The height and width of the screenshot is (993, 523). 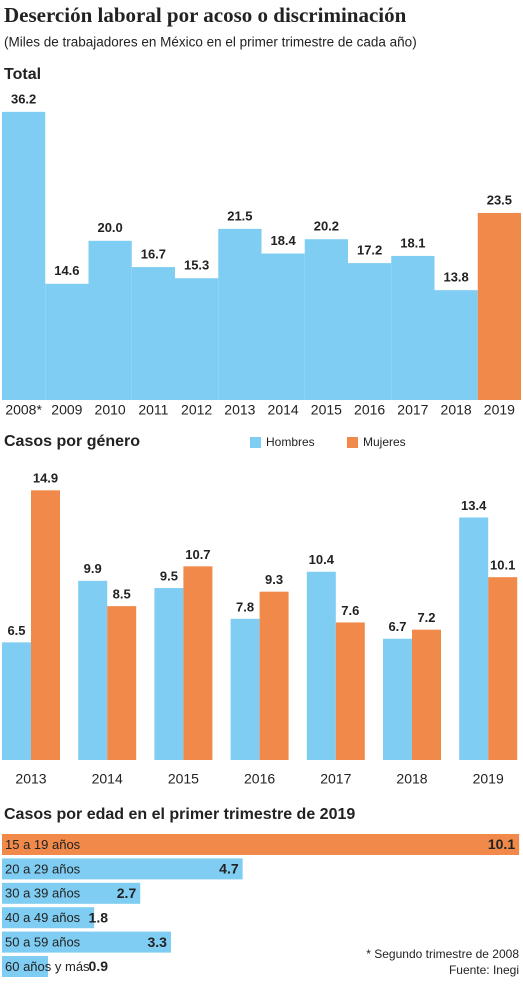 I want to click on value-label: 4.7, so click(x=229, y=869).